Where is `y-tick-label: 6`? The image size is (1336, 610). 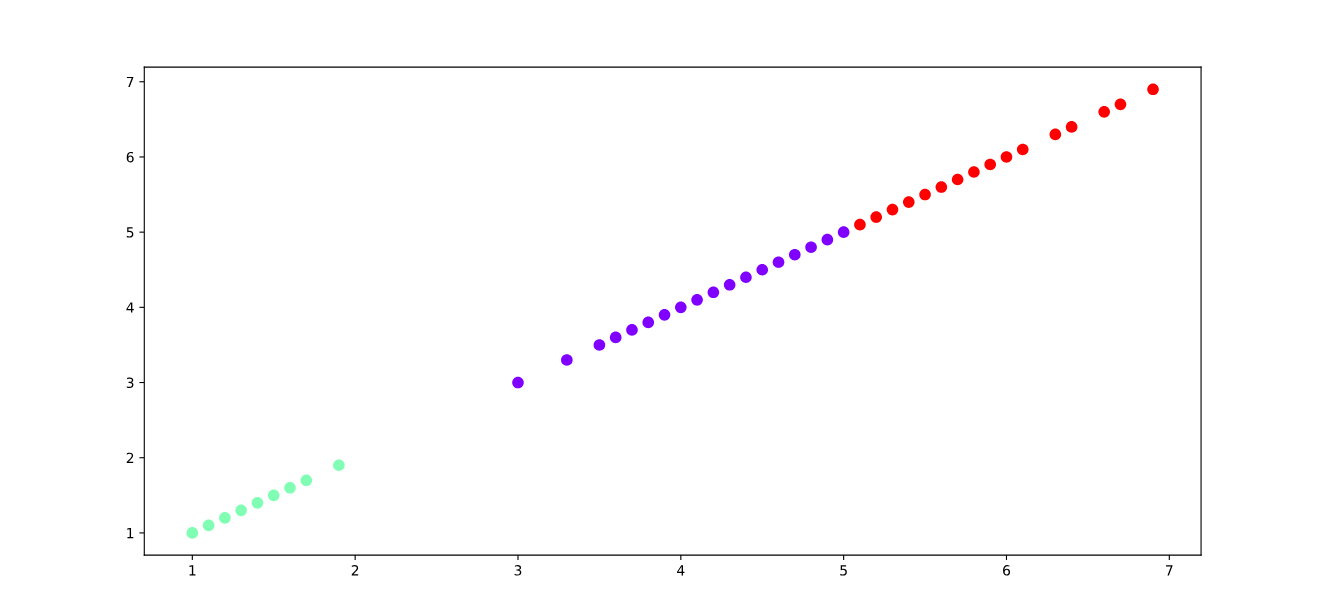 y-tick-label: 6 is located at coordinates (130, 157).